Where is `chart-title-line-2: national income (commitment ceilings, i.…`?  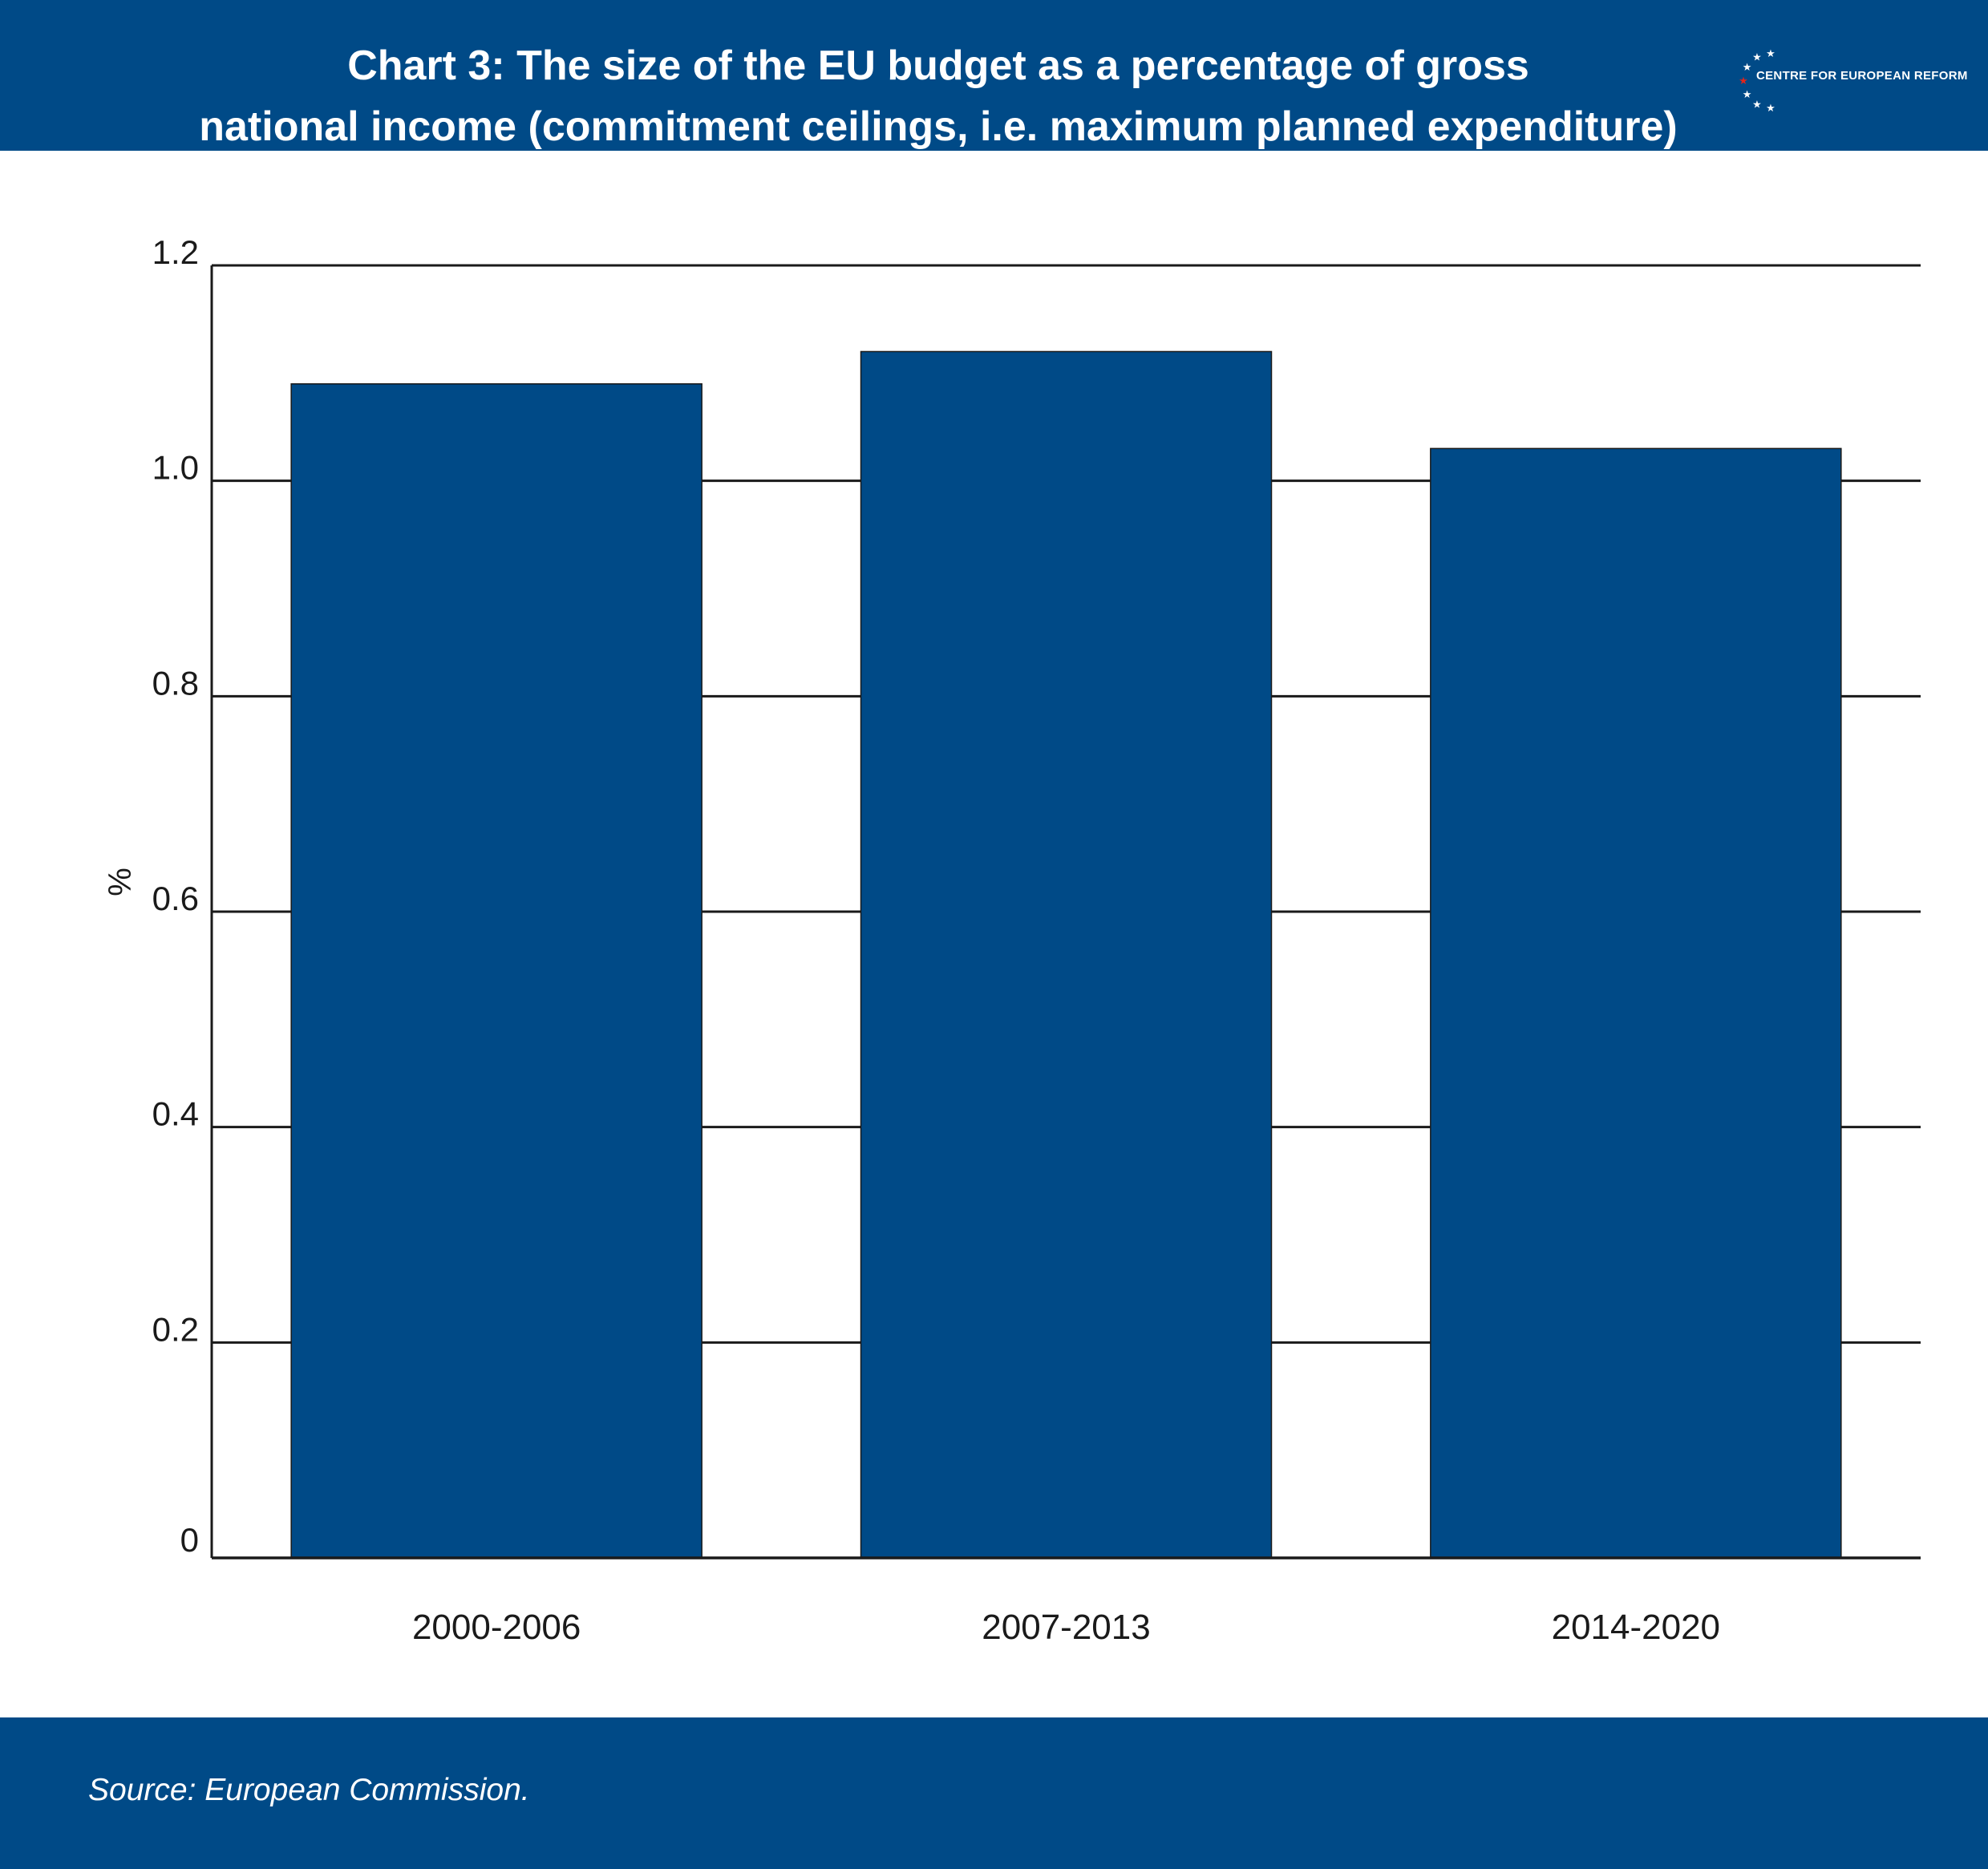 chart-title-line-2: national income (commitment ceilings, i.… is located at coordinates (938, 126).